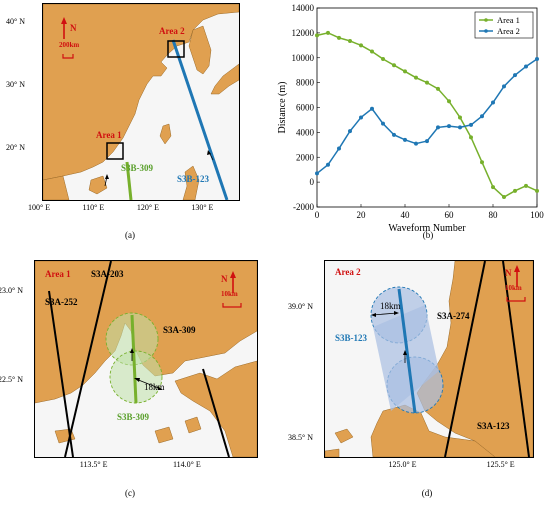 This screenshot has width=550, height=505. What do you see at coordinates (93, 464) in the screenshot?
I see `c-lon-tick-0: 113.5° E` at bounding box center [93, 464].